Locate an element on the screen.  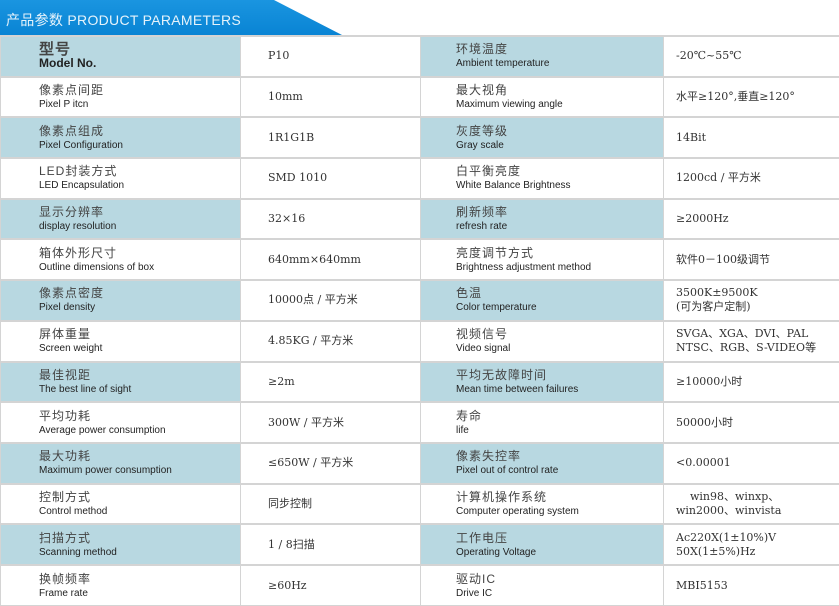
section-header: 产品参数 PRODUCT PARAMETERS is located at coordinates (171, 17).